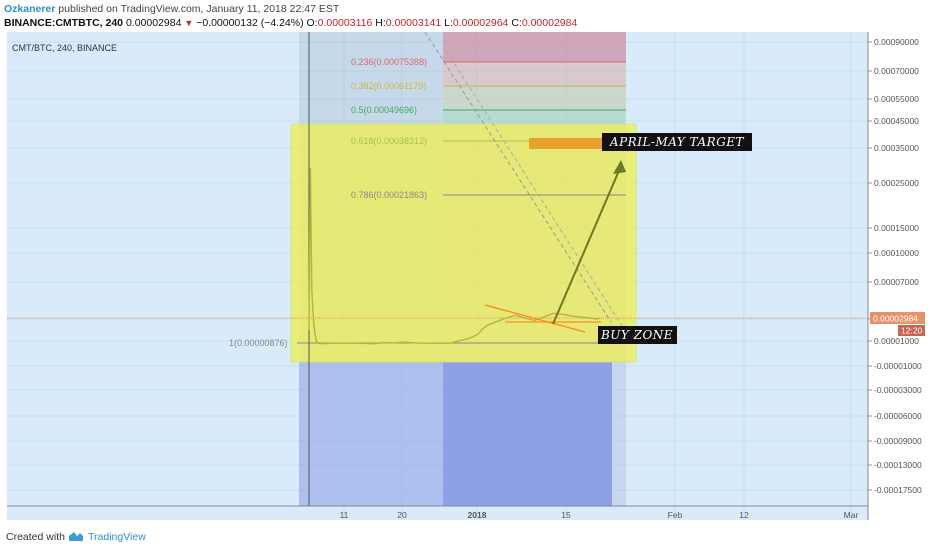 The image size is (932, 550). What do you see at coordinates (619, 167) in the screenshot?
I see `arrow-head-icon` at bounding box center [619, 167].